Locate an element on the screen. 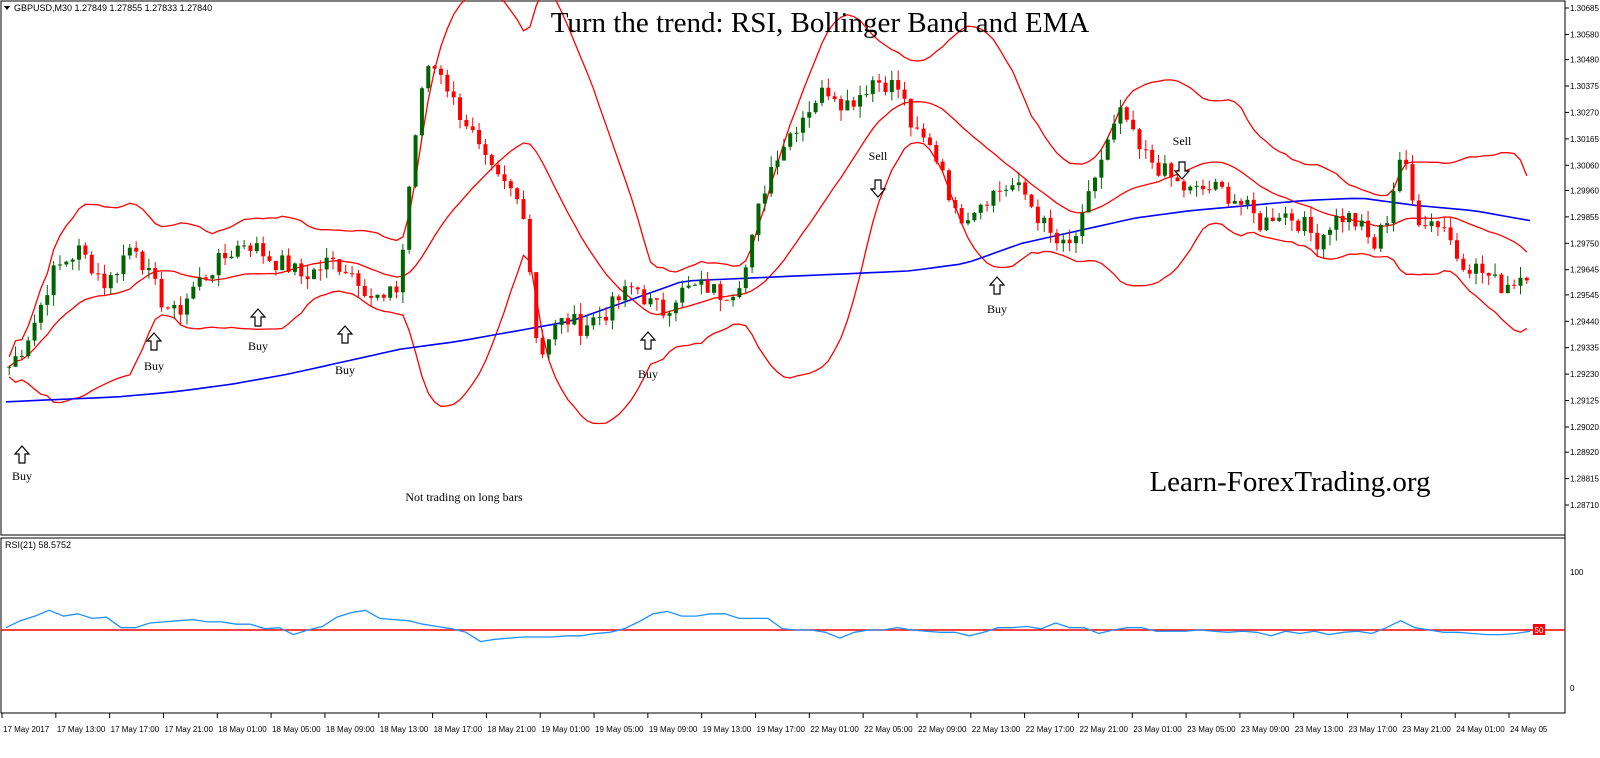 This screenshot has width=1600, height=758. time-tick-label: 19 May 01:00 is located at coordinates (565, 729).